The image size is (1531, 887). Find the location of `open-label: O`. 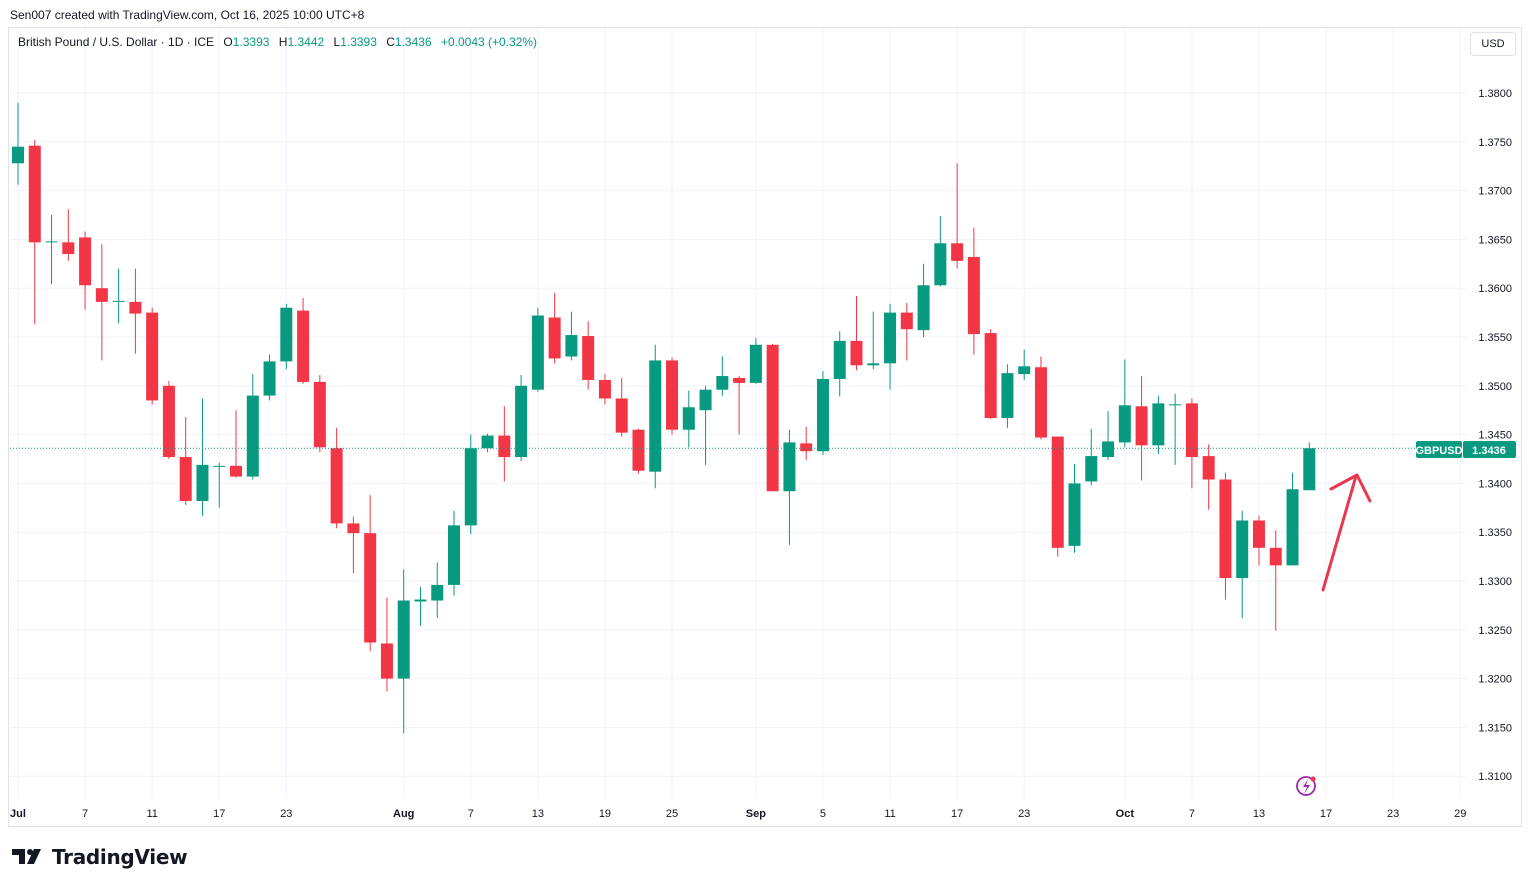

open-label: O is located at coordinates (228, 42).